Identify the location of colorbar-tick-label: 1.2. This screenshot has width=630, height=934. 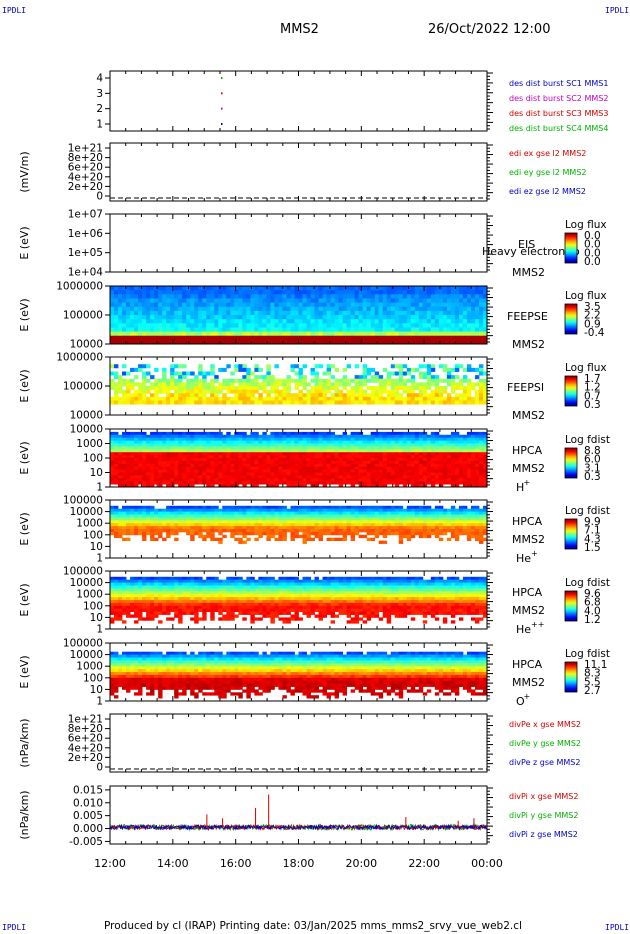
(592, 388).